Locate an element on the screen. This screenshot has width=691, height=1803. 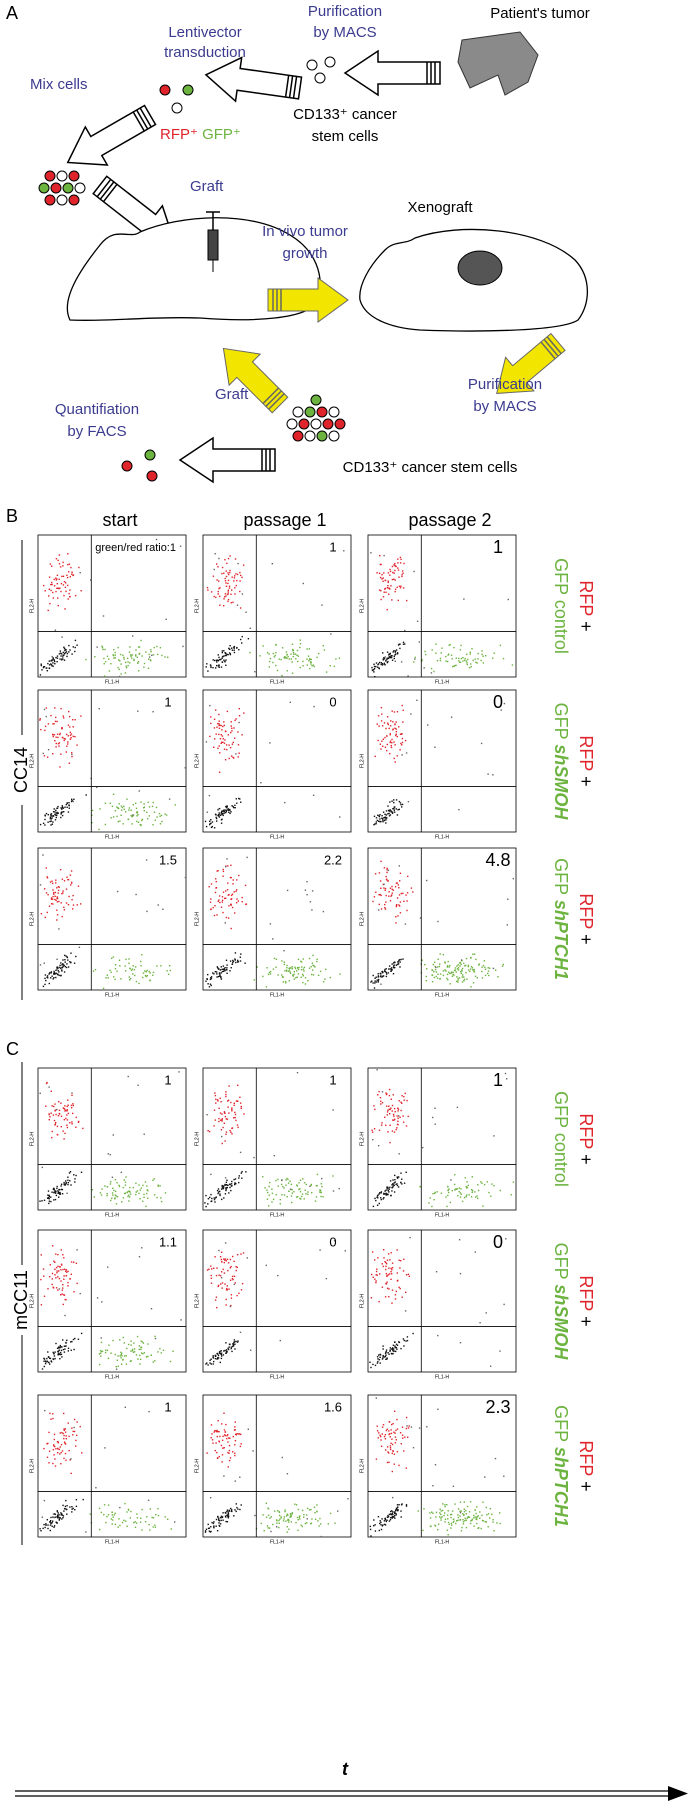
label: transduction is located at coordinates (205, 52).